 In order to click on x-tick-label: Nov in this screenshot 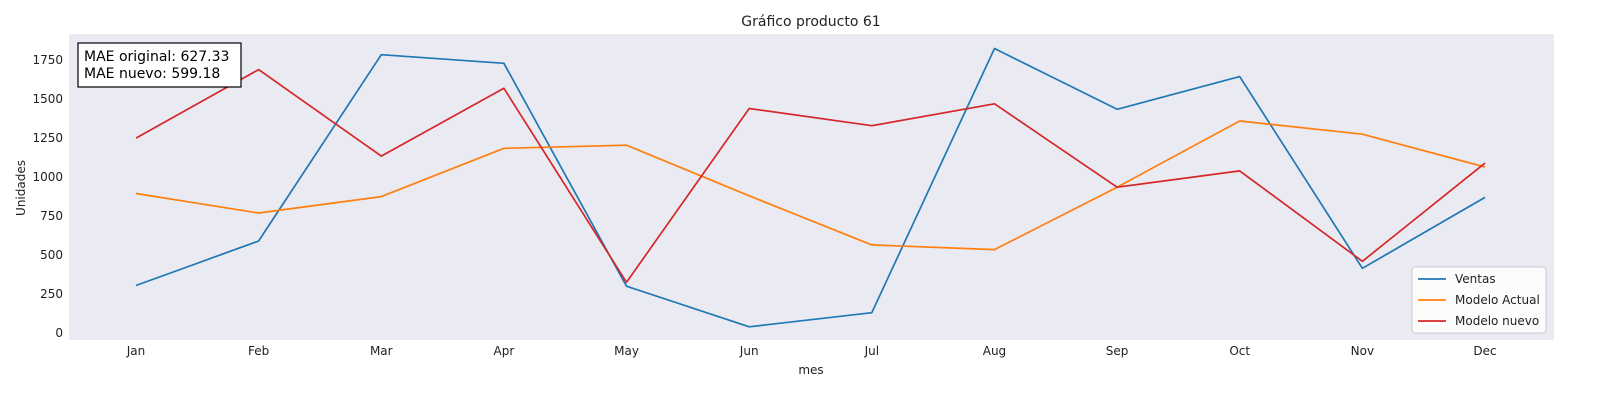, I will do `click(1362, 351)`.